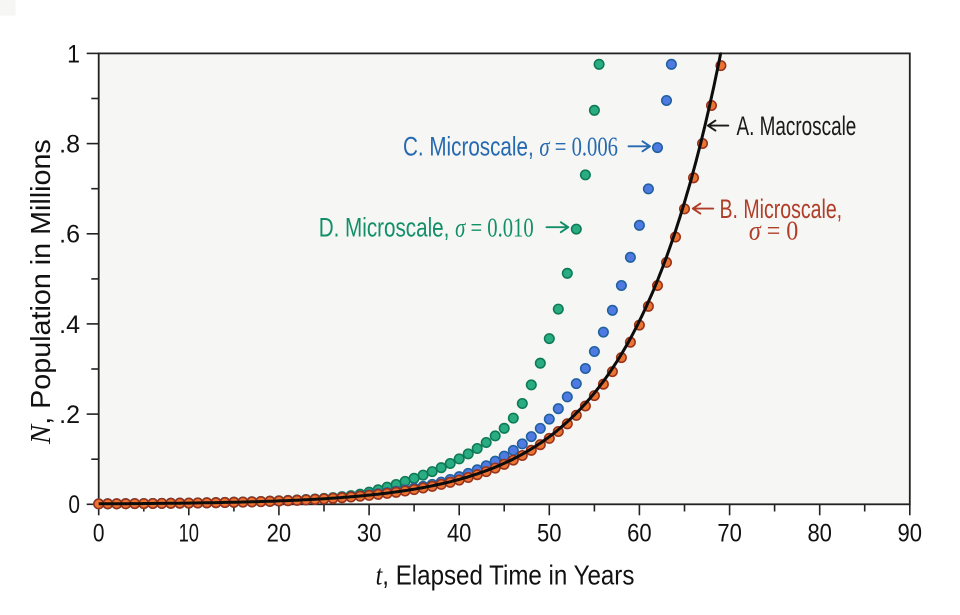 The height and width of the screenshot is (615, 960). Describe the element at coordinates (819, 534) in the screenshot. I see `svg-text: 80` at that location.